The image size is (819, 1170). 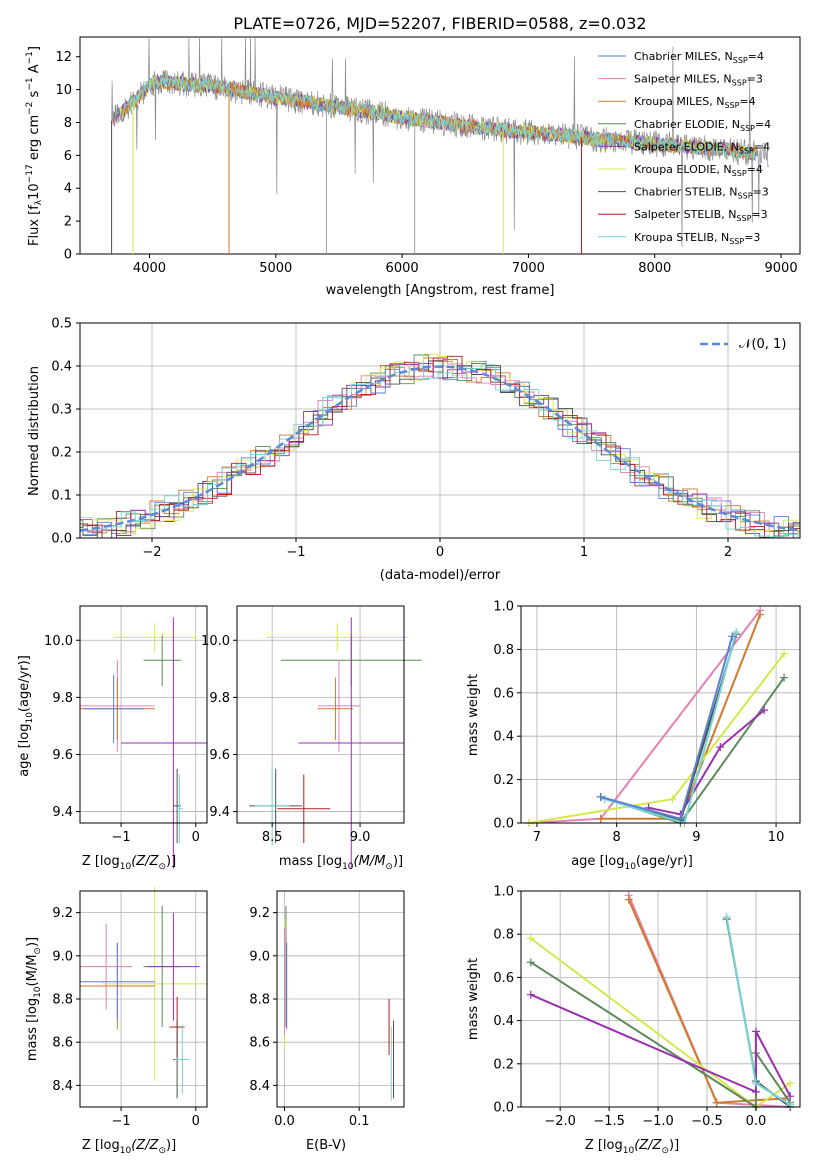 I want to click on y-tick-label: 2, so click(x=68, y=222).